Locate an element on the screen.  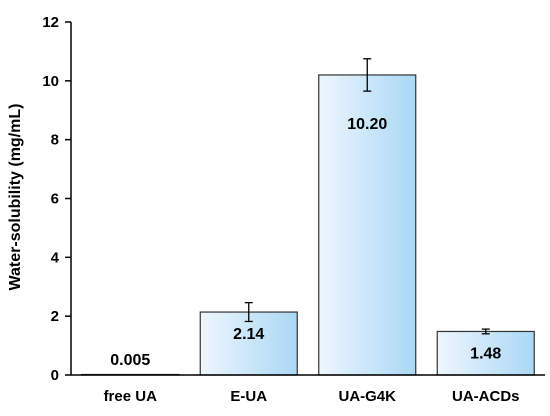
y-tick-label: 6 is located at coordinates (55, 199).